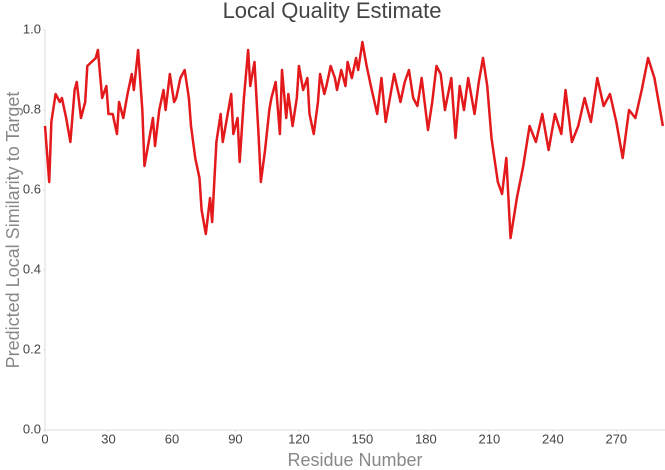  Describe the element at coordinates (32, 28) in the screenshot. I see `y-tick-label: 1.0` at that location.